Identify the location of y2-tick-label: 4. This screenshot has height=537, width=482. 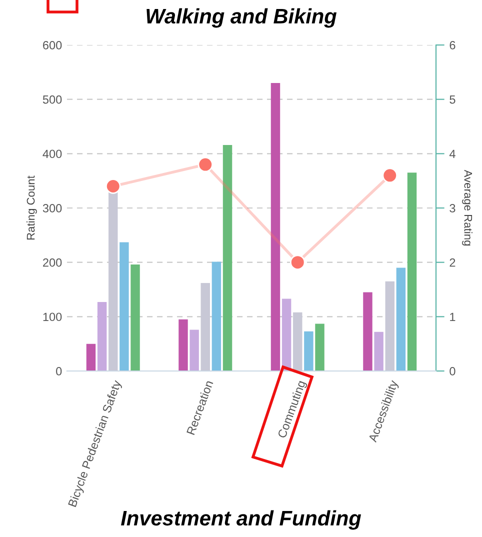
(452, 154).